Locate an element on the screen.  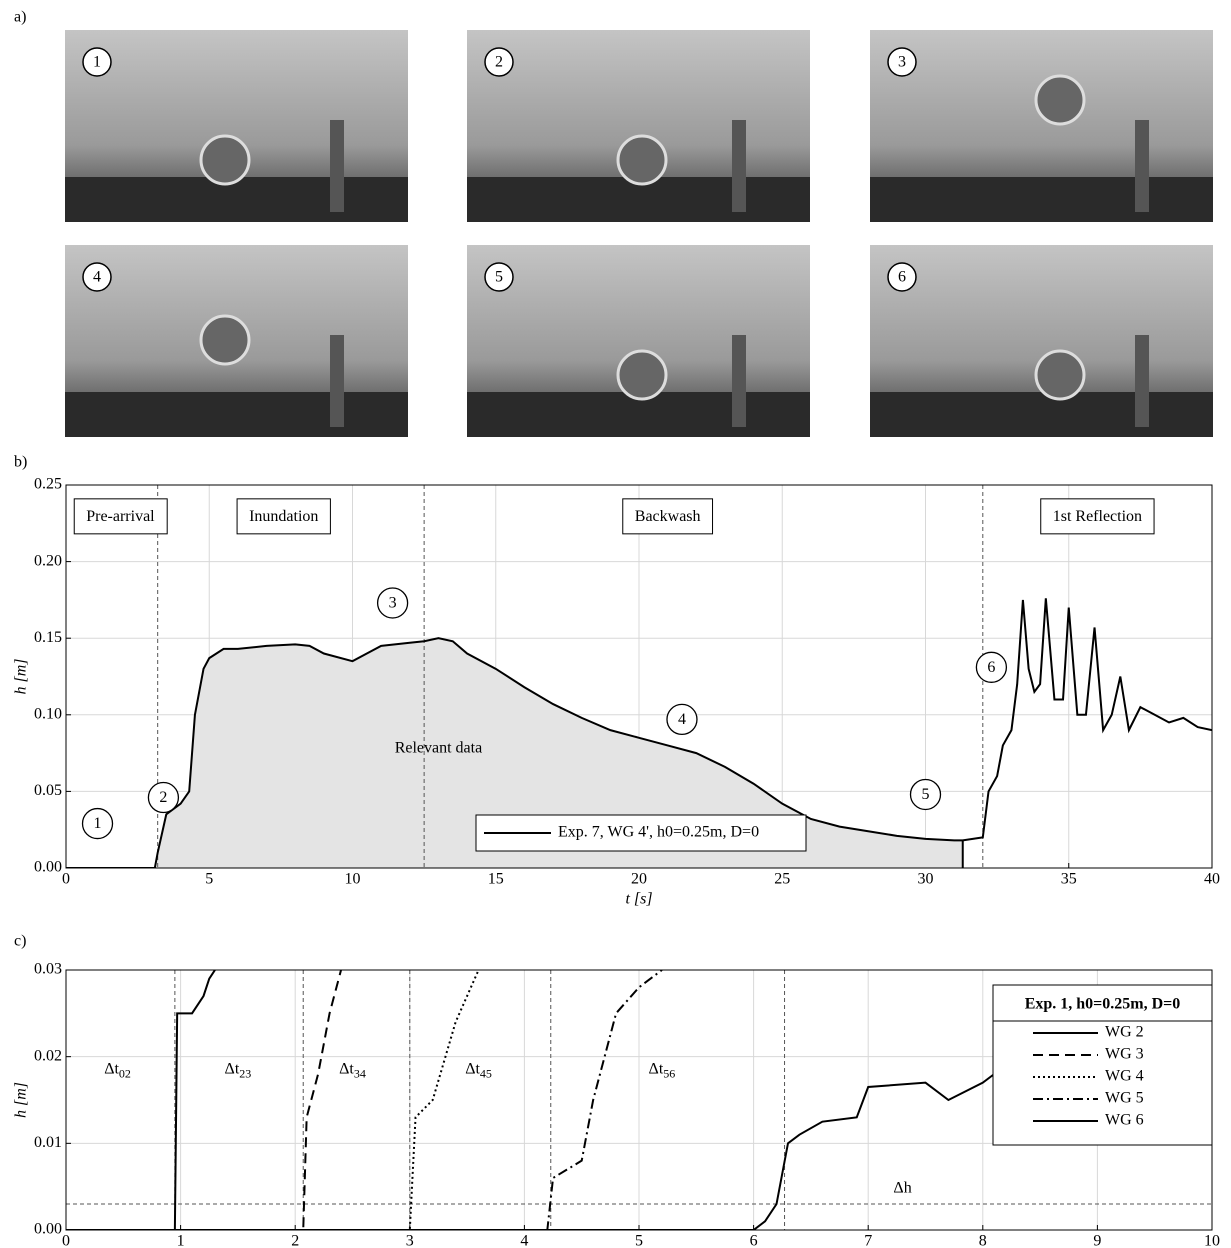
photo-number: 6 is located at coordinates (902, 277).